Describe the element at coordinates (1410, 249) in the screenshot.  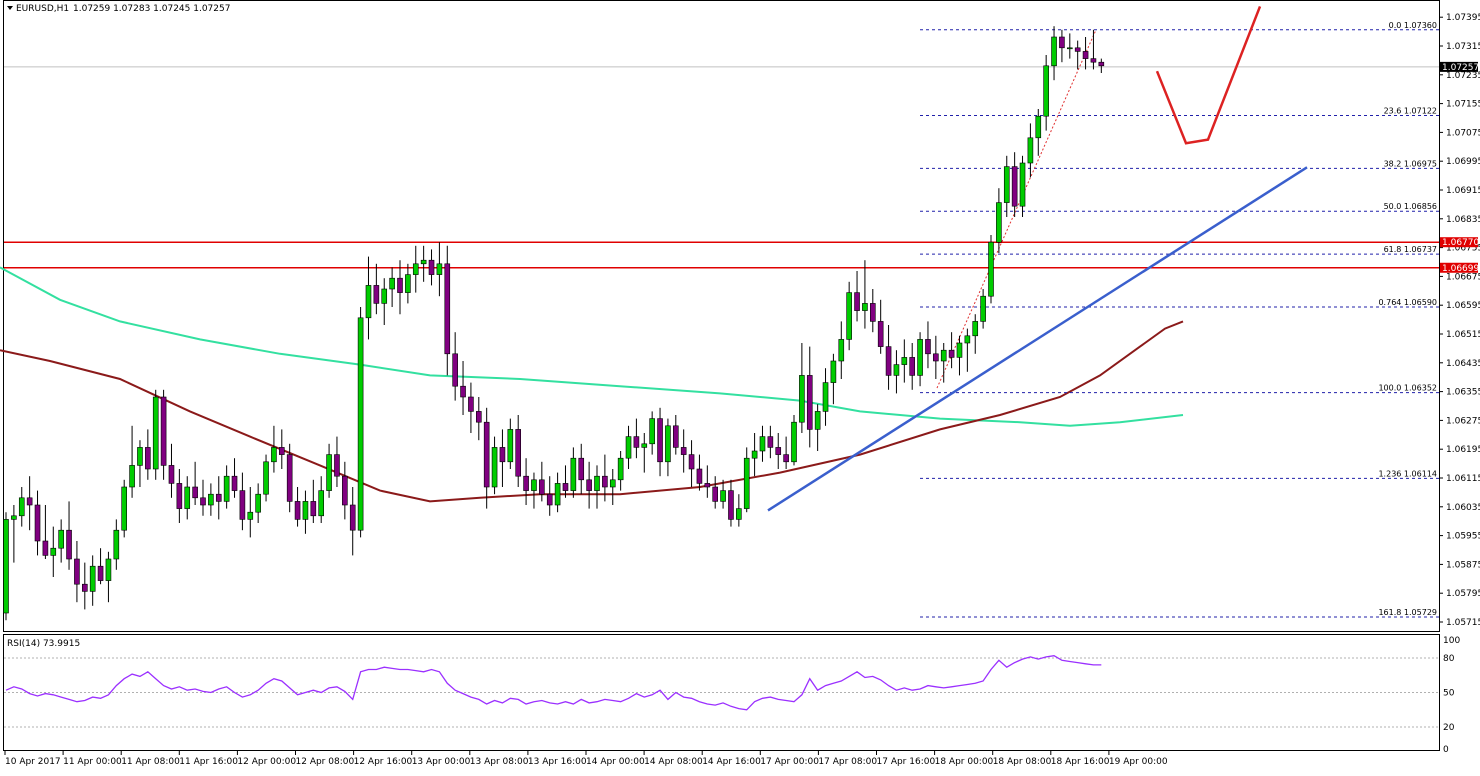
I see `fib-level-label: 61.8 1.06737` at that location.